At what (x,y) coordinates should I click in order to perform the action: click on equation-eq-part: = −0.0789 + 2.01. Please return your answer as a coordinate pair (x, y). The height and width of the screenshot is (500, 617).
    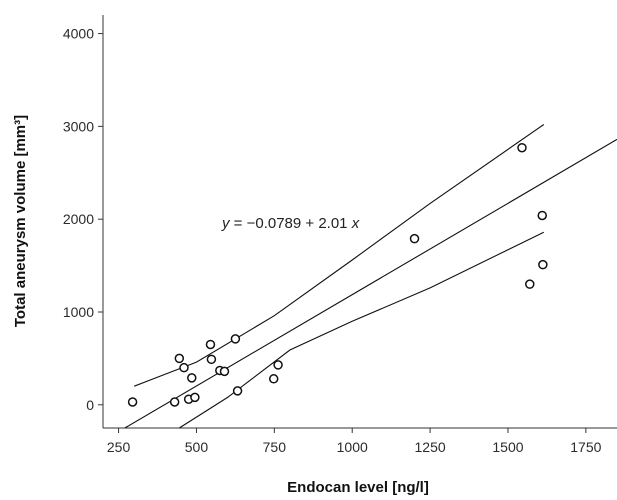
    Looking at the image, I should click on (291, 223).